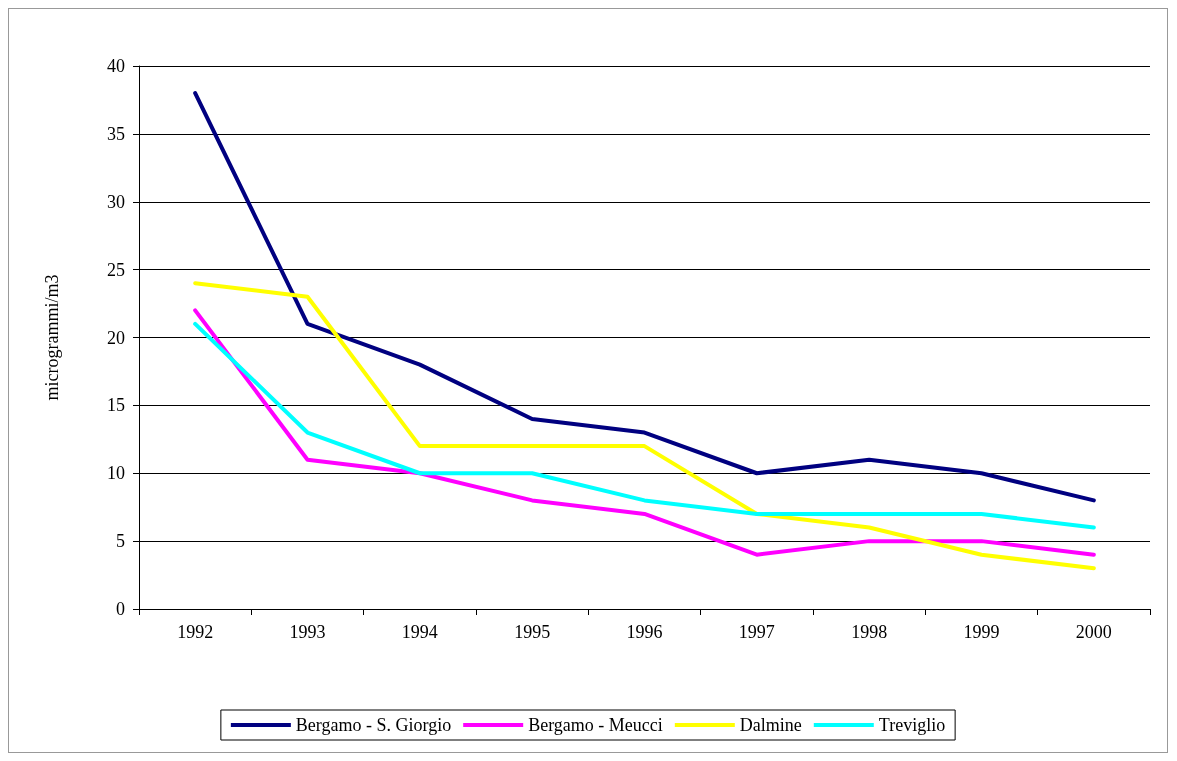 Image resolution: width=1177 pixels, height=761 pixels. I want to click on legend-label: Bergamo - S. Giorgio, so click(373, 725).